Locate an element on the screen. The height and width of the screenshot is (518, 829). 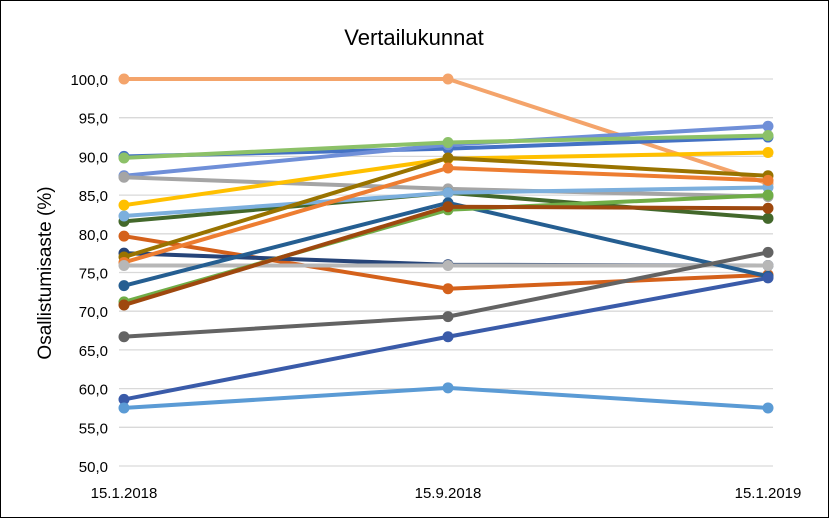
y-tick-label: 85,0 is located at coordinates (93, 196).